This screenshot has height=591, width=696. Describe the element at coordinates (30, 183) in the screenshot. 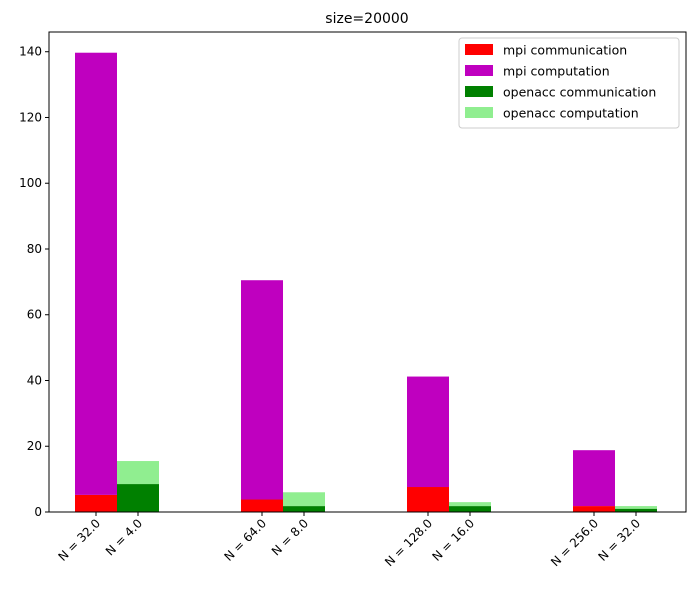

I see `y-tick-label: 100` at that location.